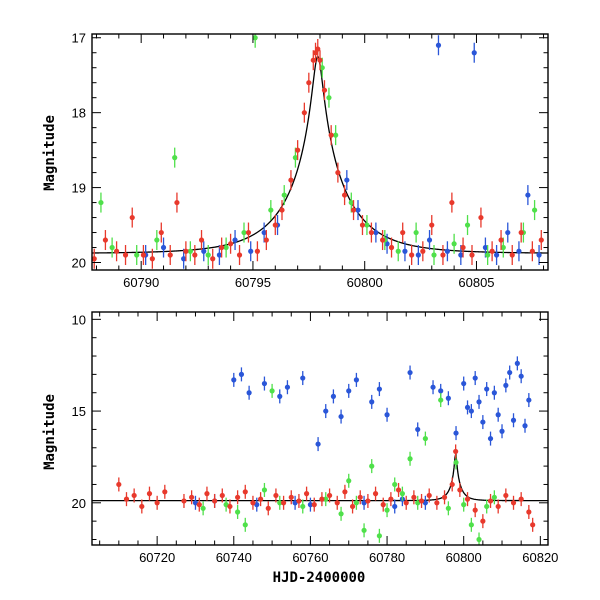 The width and height of the screenshot is (600, 600). I want to click on x-tick-label: 60760, so click(310, 557).